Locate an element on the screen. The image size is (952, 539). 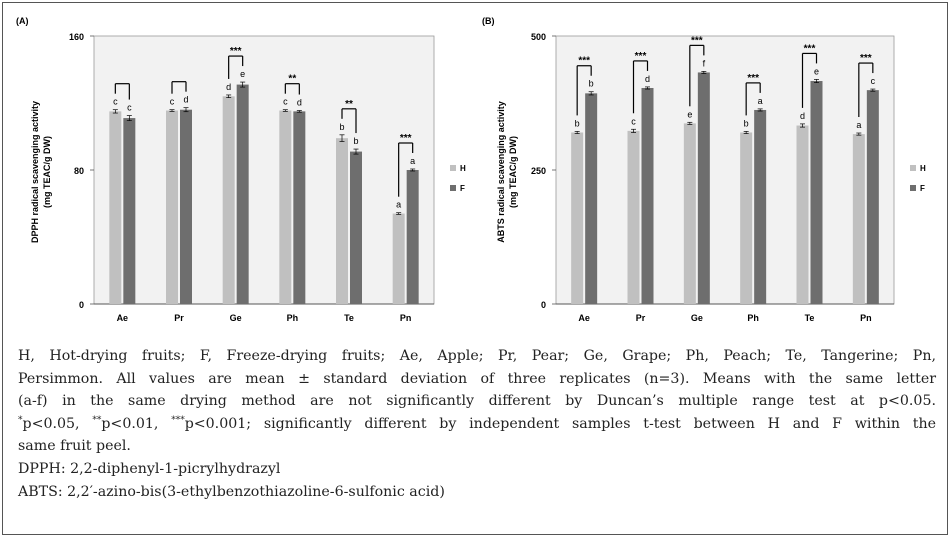
chart-a-bar-F-Te is located at coordinates (356, 227).